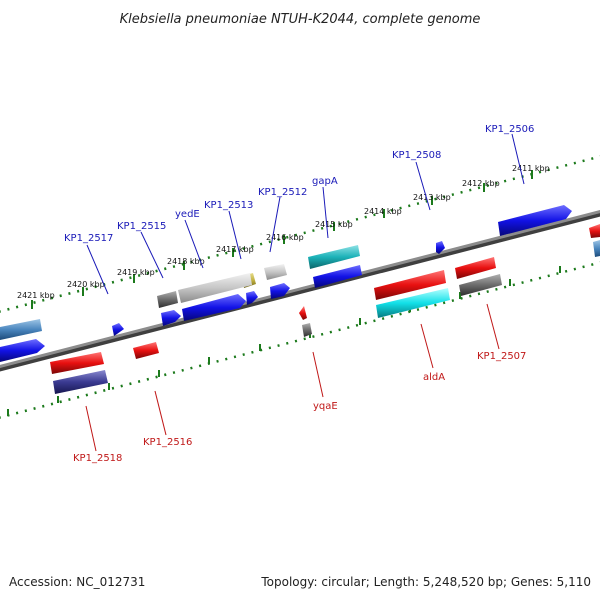 Image resolution: width=600 pixels, height=600 pixels. What do you see at coordinates (413, 303) in the screenshot?
I see `gene-arrow-aldA` at bounding box center [413, 303].